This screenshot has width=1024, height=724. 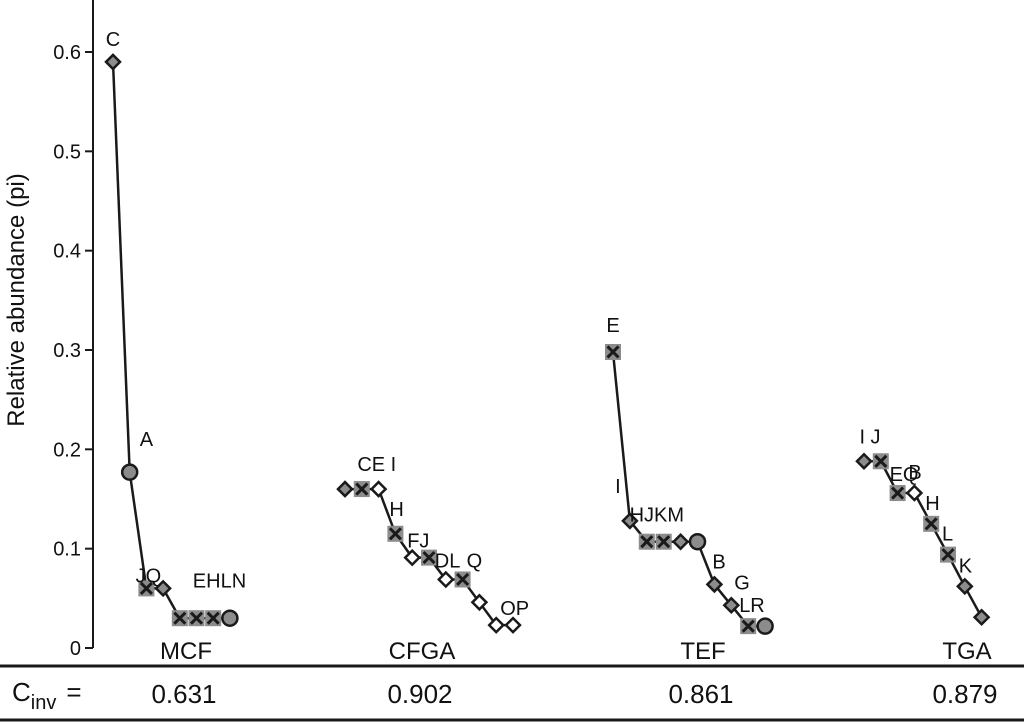 What do you see at coordinates (67, 351) in the screenshot?
I see `y-tick-label: 0.3` at bounding box center [67, 351].